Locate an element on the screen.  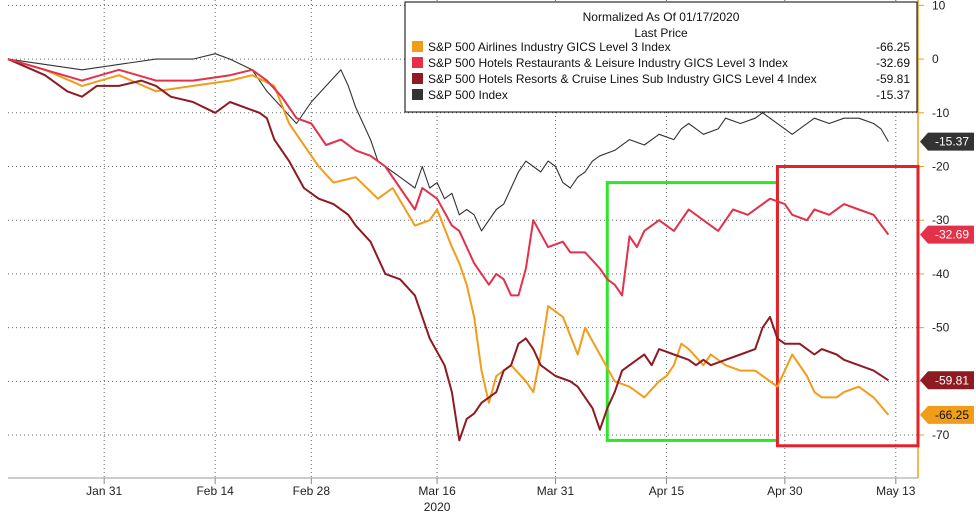
legend-subtitle: Last Price is located at coordinates (661, 33).